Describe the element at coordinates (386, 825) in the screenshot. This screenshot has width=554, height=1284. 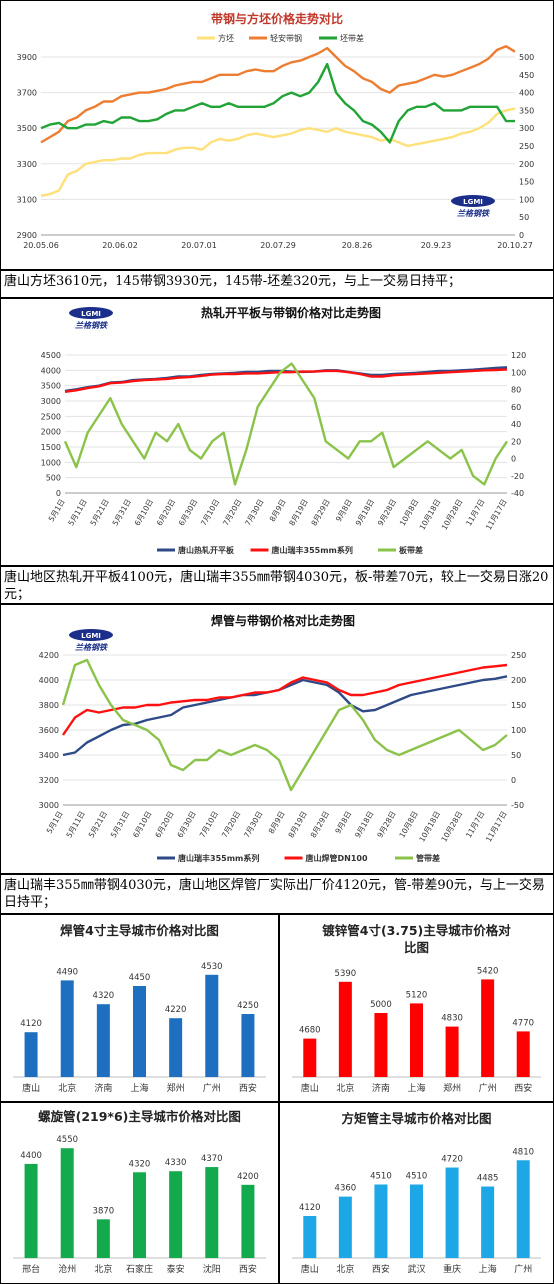
I see `x-tick-label: 9月28日` at that location.